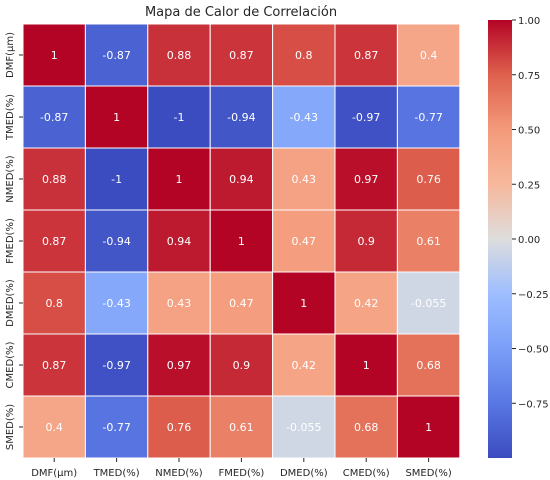 Image resolution: width=550 pixels, height=480 pixels. What do you see at coordinates (500, 239) in the screenshot?
I see `colorbar-gradient` at bounding box center [500, 239].